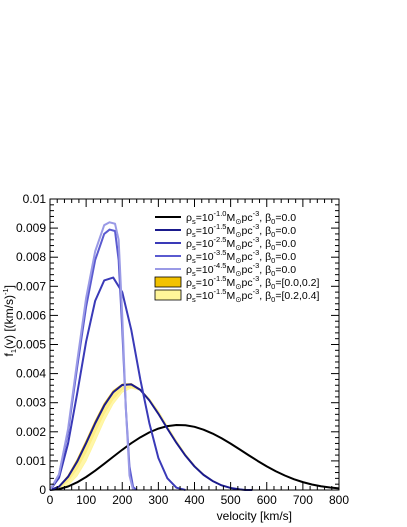 Image resolution: width=407 pixels, height=527 pixels. Describe the element at coordinates (31, 461) in the screenshot. I see `y-tick-label: 0.001` at that location.